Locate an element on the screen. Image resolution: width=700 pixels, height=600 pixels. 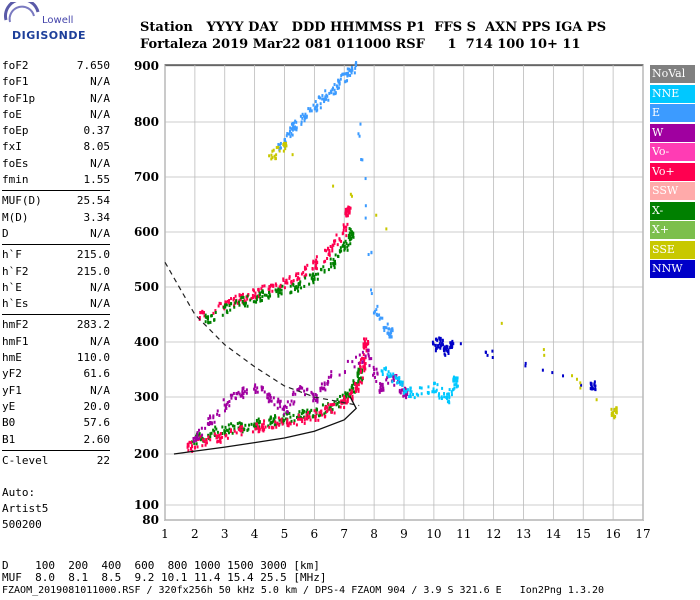
x-tick-label: 16 is located at coordinates (612, 534).